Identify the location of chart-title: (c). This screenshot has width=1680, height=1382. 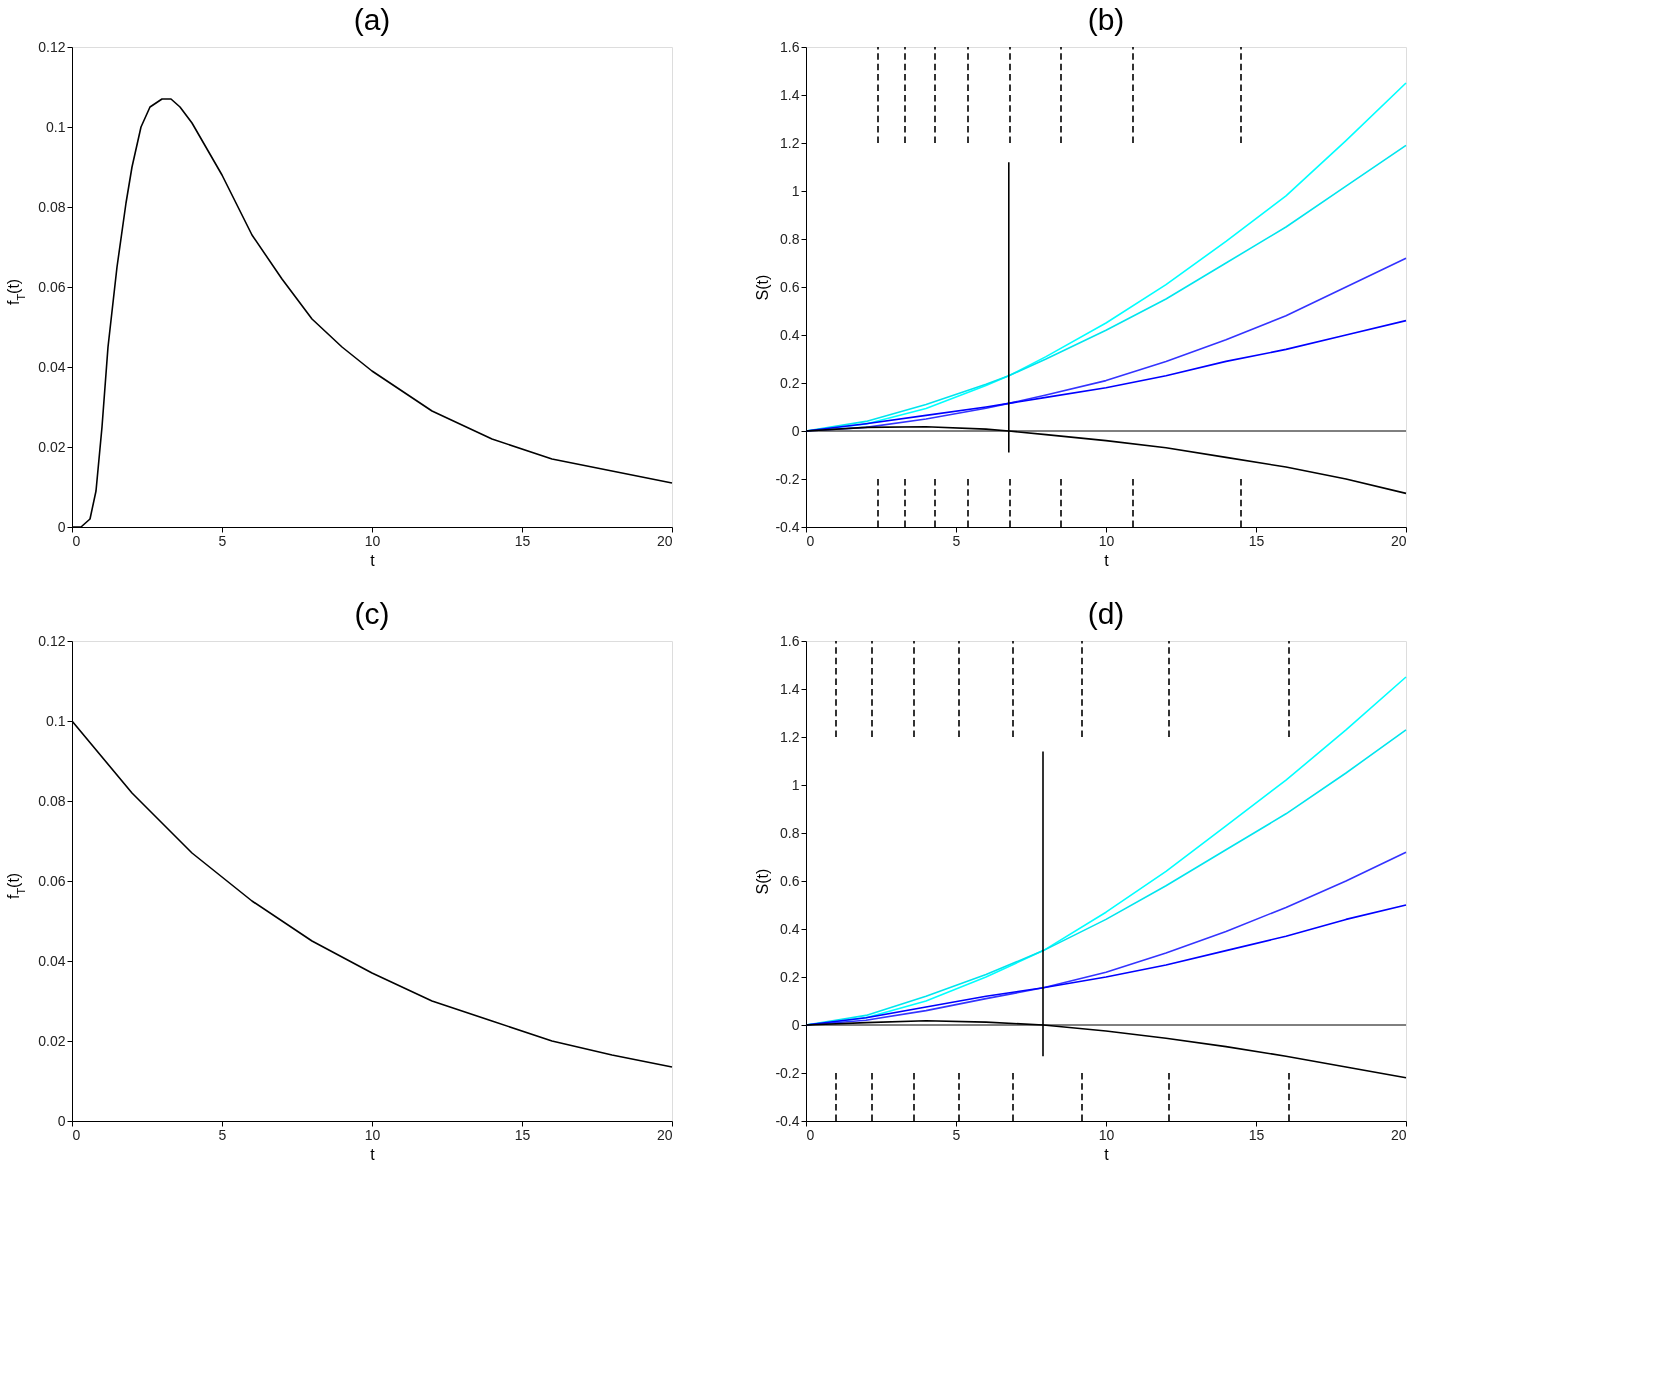
(372, 613).